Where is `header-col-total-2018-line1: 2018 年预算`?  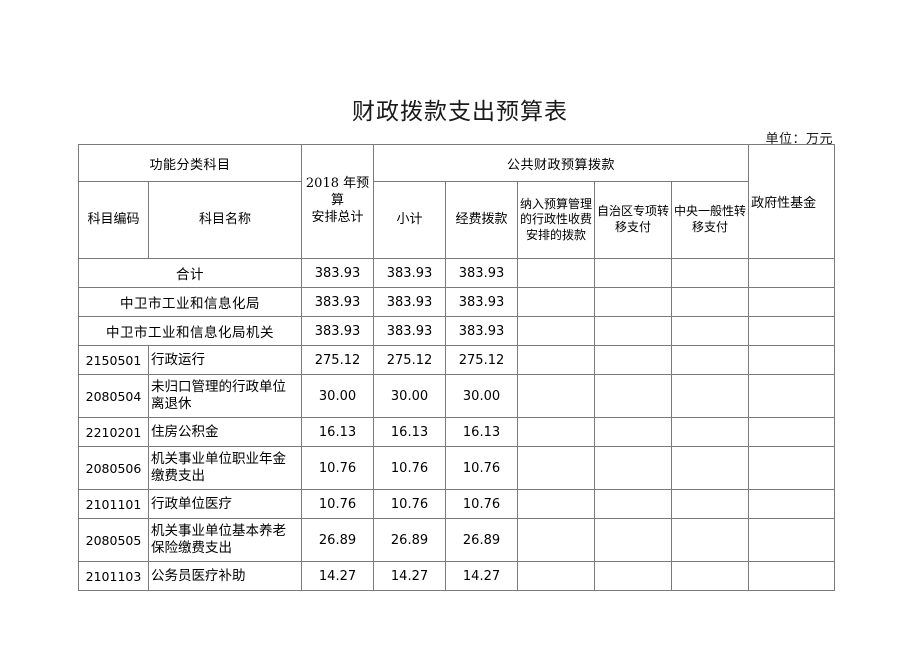
header-col-total-2018-line1: 2018 年预算 is located at coordinates (337, 192).